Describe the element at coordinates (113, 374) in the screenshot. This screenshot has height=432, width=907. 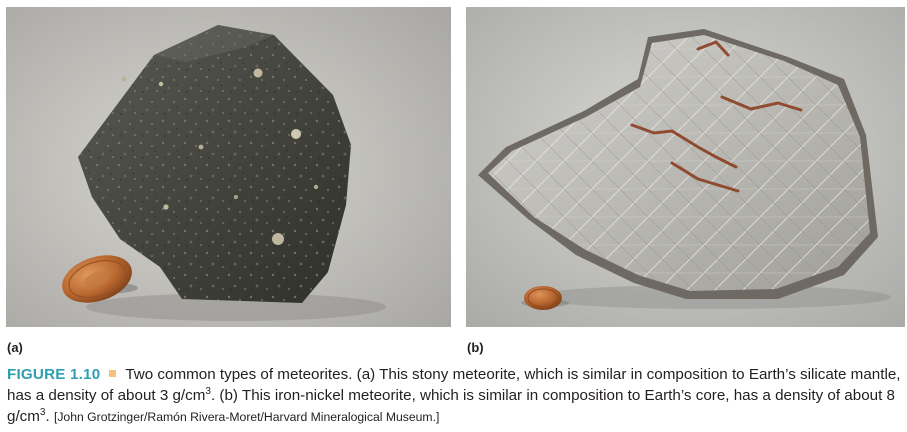
I see `caption-separator` at that location.